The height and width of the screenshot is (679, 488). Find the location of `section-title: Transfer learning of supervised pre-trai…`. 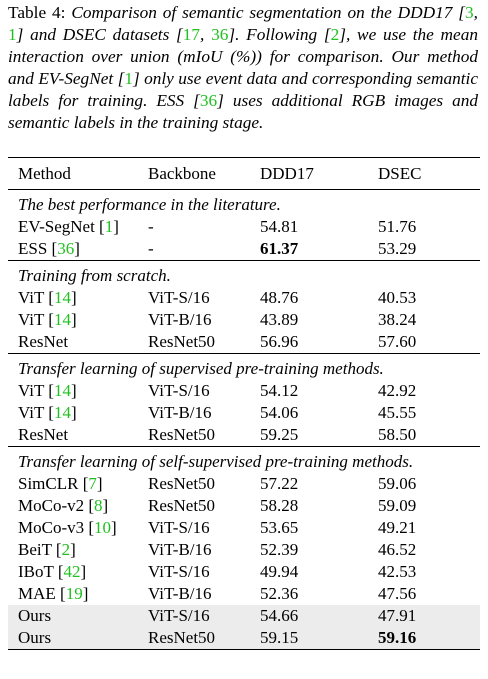

section-title: Transfer learning of supervised pre-trai… is located at coordinates (201, 368).